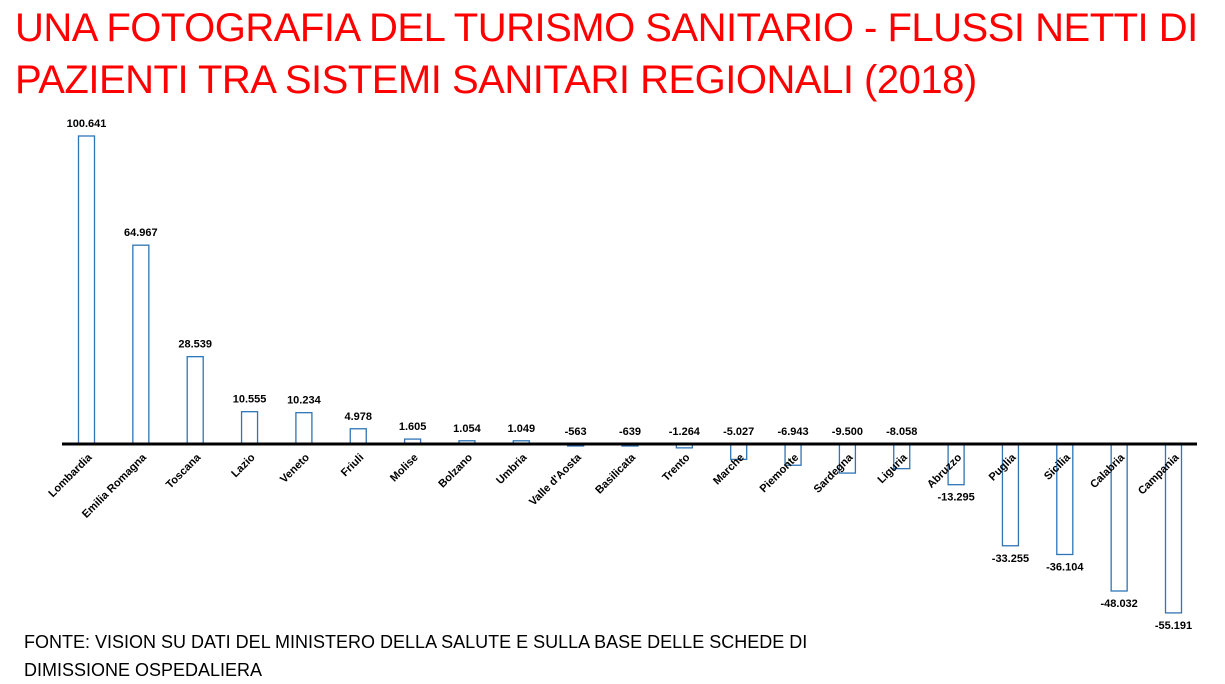 Image resolution: width=1225 pixels, height=684 pixels. What do you see at coordinates (738, 432) in the screenshot?
I see `data-label: -5.027` at bounding box center [738, 432].